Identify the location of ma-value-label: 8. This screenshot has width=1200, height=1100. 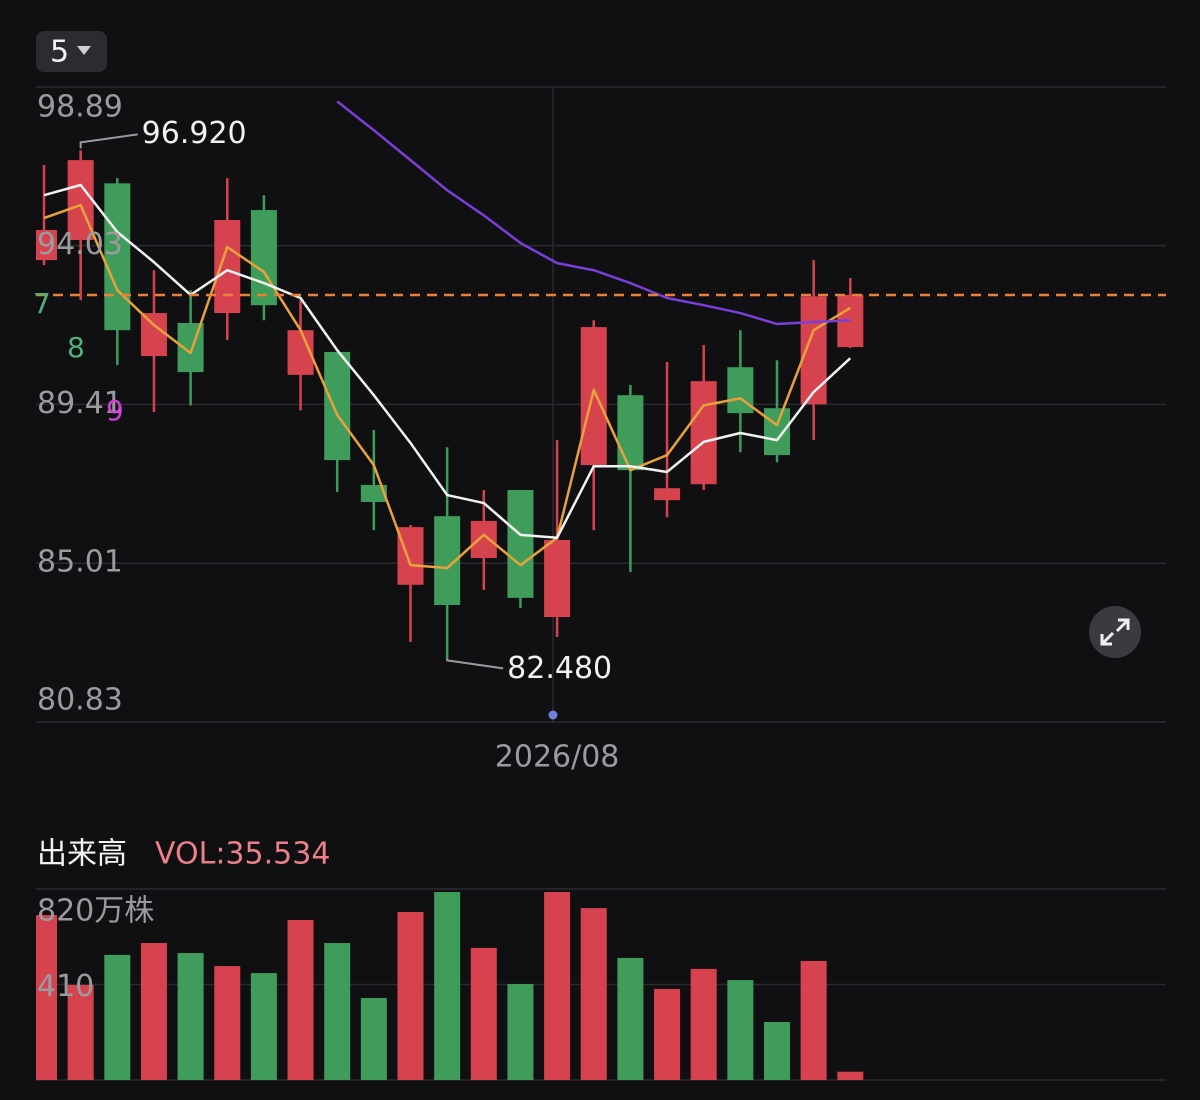
(76, 347).